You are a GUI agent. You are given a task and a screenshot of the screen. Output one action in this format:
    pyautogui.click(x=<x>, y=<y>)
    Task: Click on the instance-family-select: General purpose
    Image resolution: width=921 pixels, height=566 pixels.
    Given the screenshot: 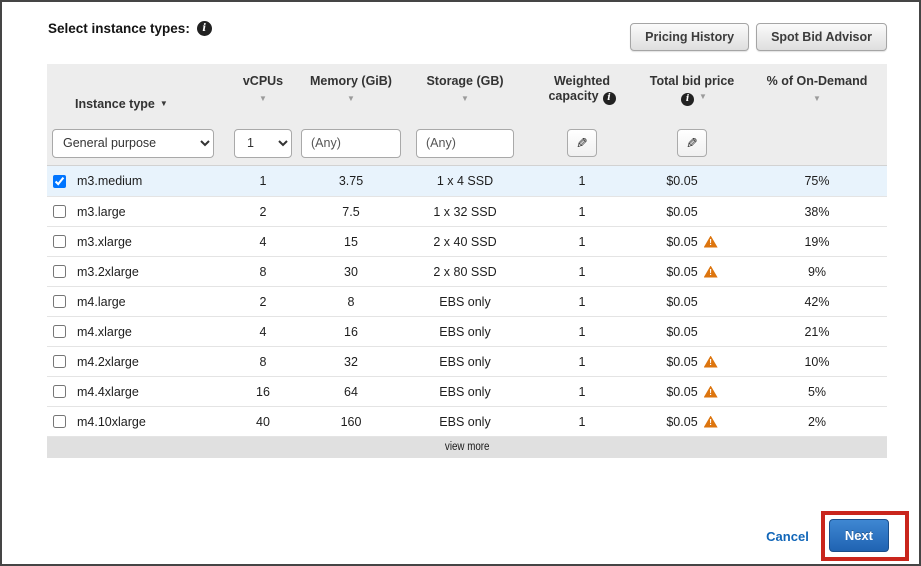 What is the action you would take?
    pyautogui.click(x=133, y=143)
    